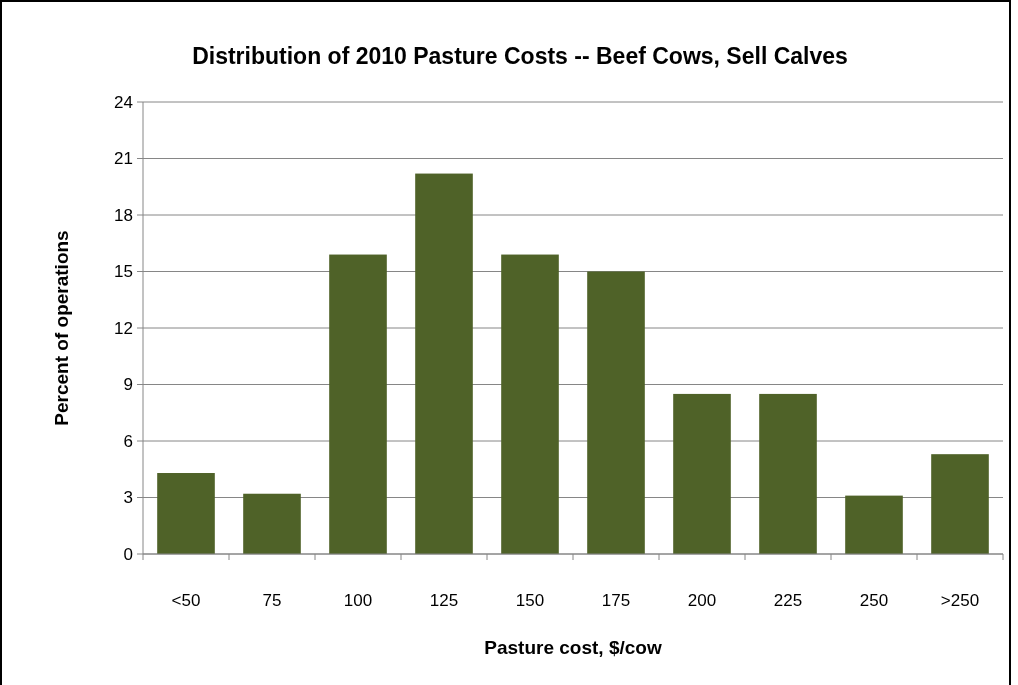 This screenshot has width=1018, height=685. What do you see at coordinates (61, 328) in the screenshot?
I see `y-axis-title: Percent of operations` at bounding box center [61, 328].